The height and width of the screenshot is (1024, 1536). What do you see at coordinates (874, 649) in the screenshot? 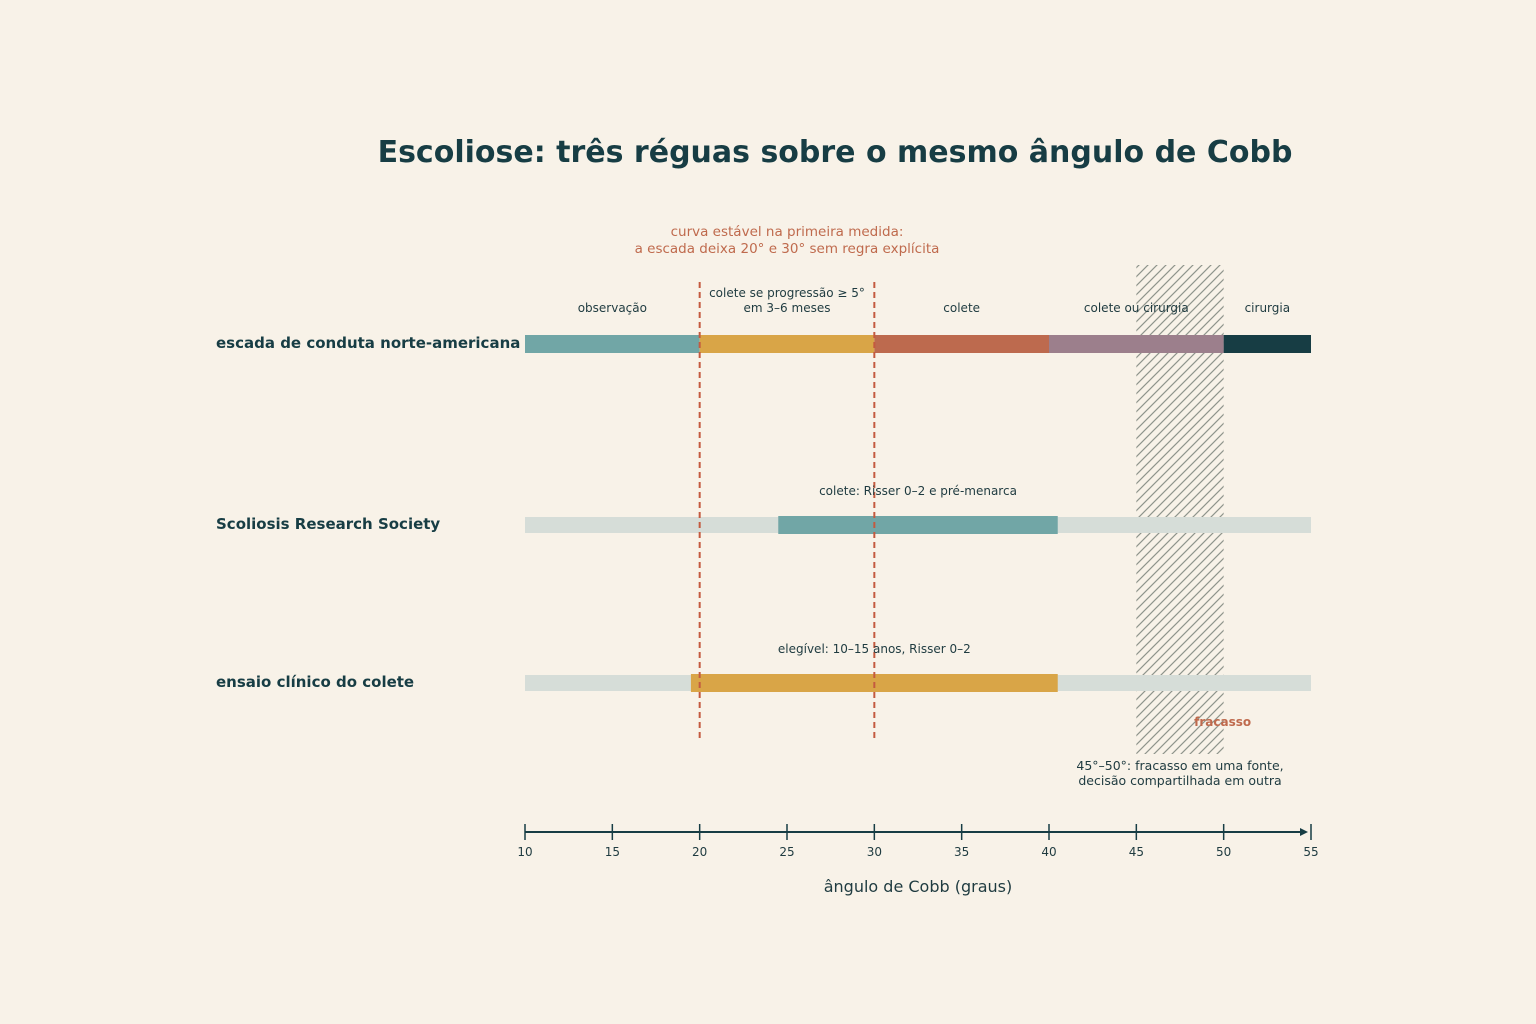
I see `segment-label-2-0: elegível: 10–15 anos, Risser 0–2` at bounding box center [874, 649].